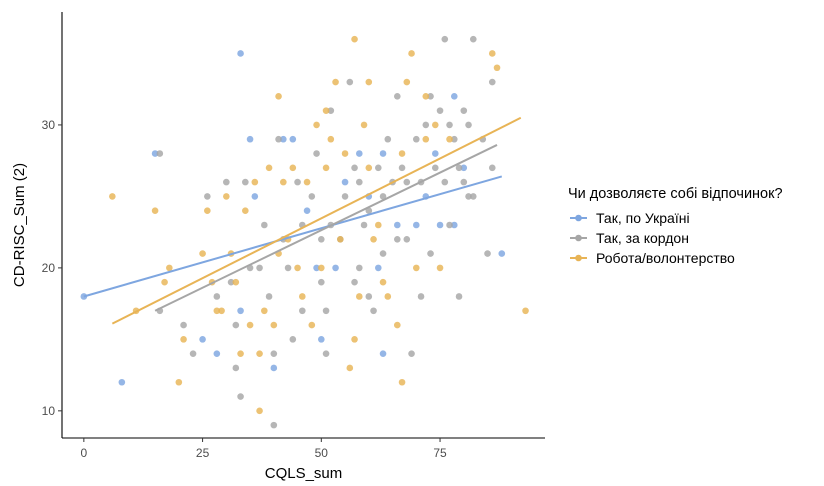 The image size is (824, 486). What do you see at coordinates (49, 125) in the screenshot?
I see `y-tick-label: 30` at bounding box center [49, 125].